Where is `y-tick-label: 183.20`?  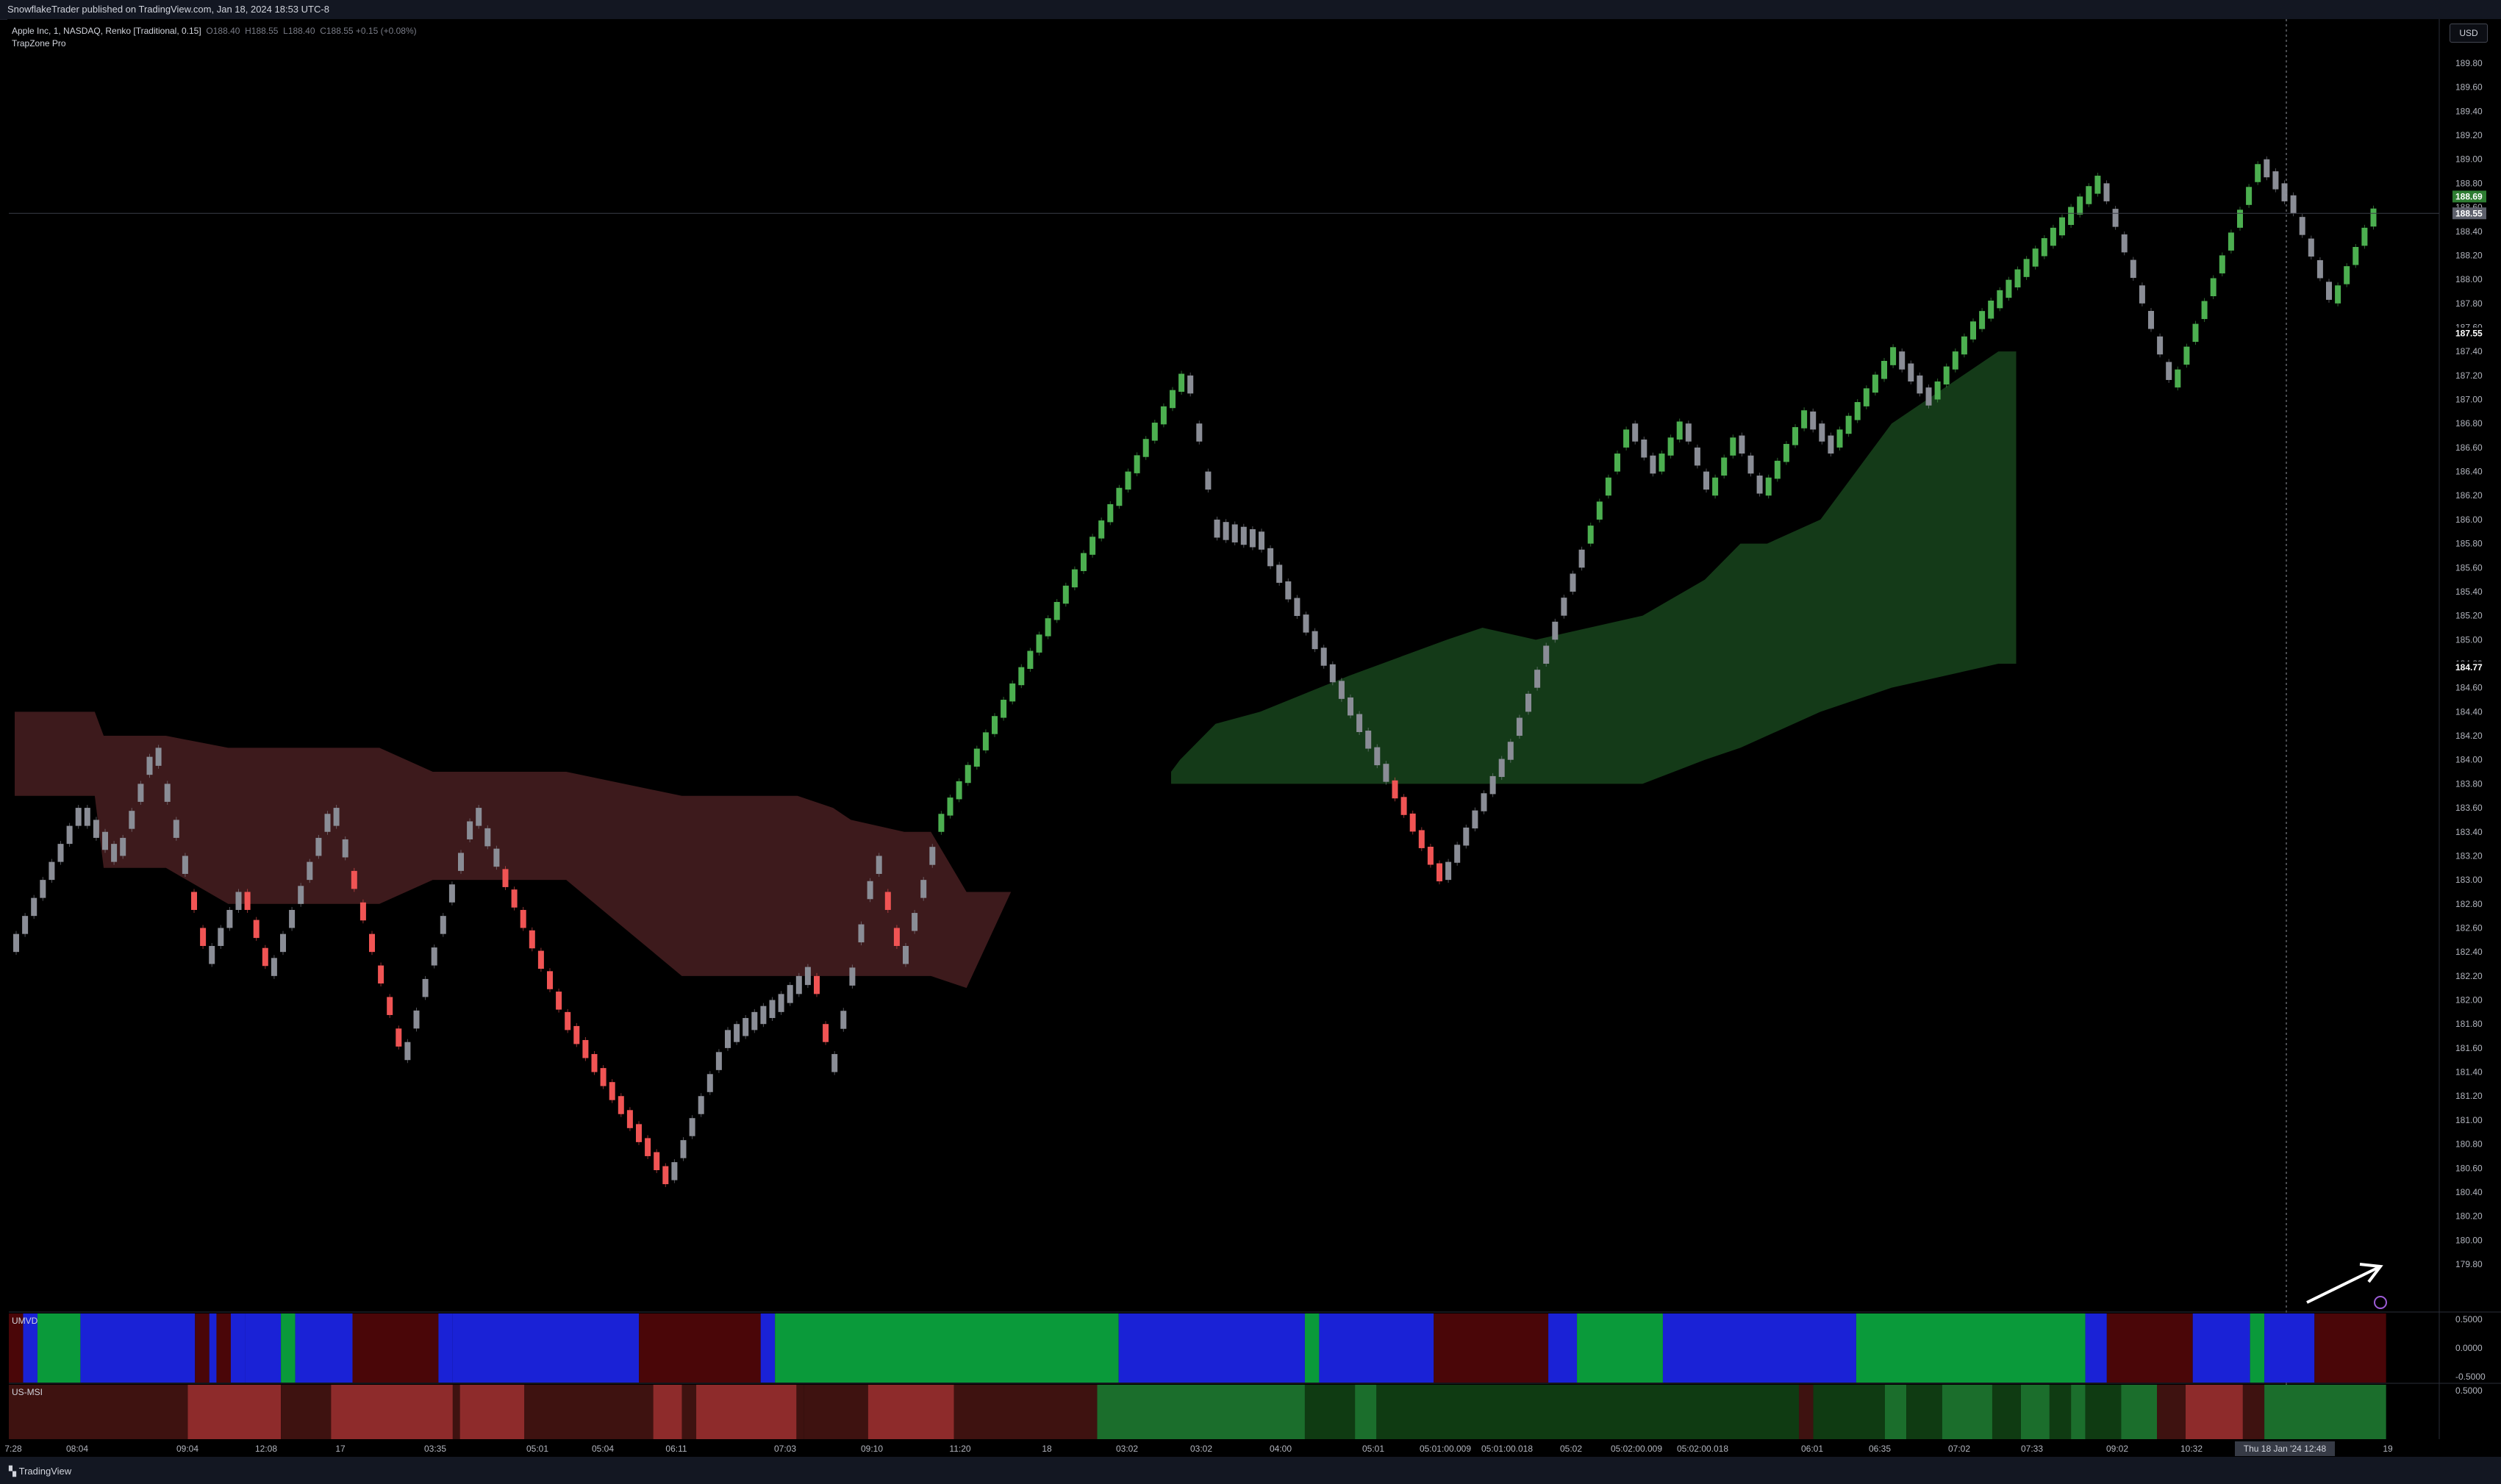
y-tick-label: 183.20 is located at coordinates (2469, 856).